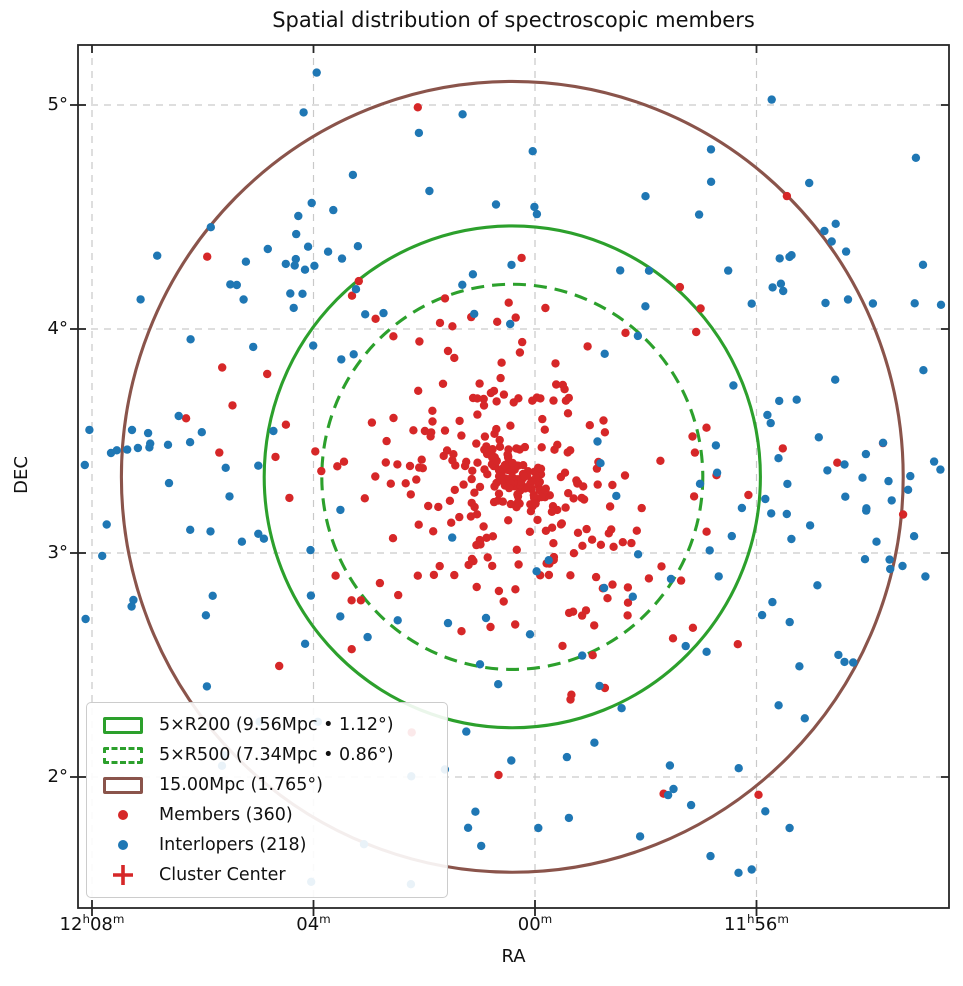 This screenshot has height=986, width=963. What do you see at coordinates (57, 776) in the screenshot?
I see `y-tick-label: 2°` at bounding box center [57, 776].